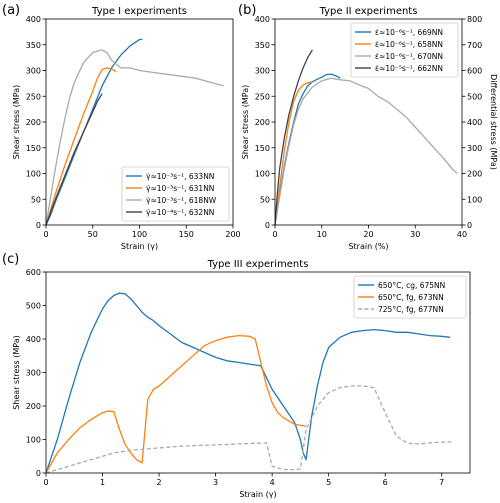 This screenshot has height=503, width=500. What do you see at coordinates (186, 234) in the screenshot?
I see `x-tick-label: 150` at bounding box center [186, 234].